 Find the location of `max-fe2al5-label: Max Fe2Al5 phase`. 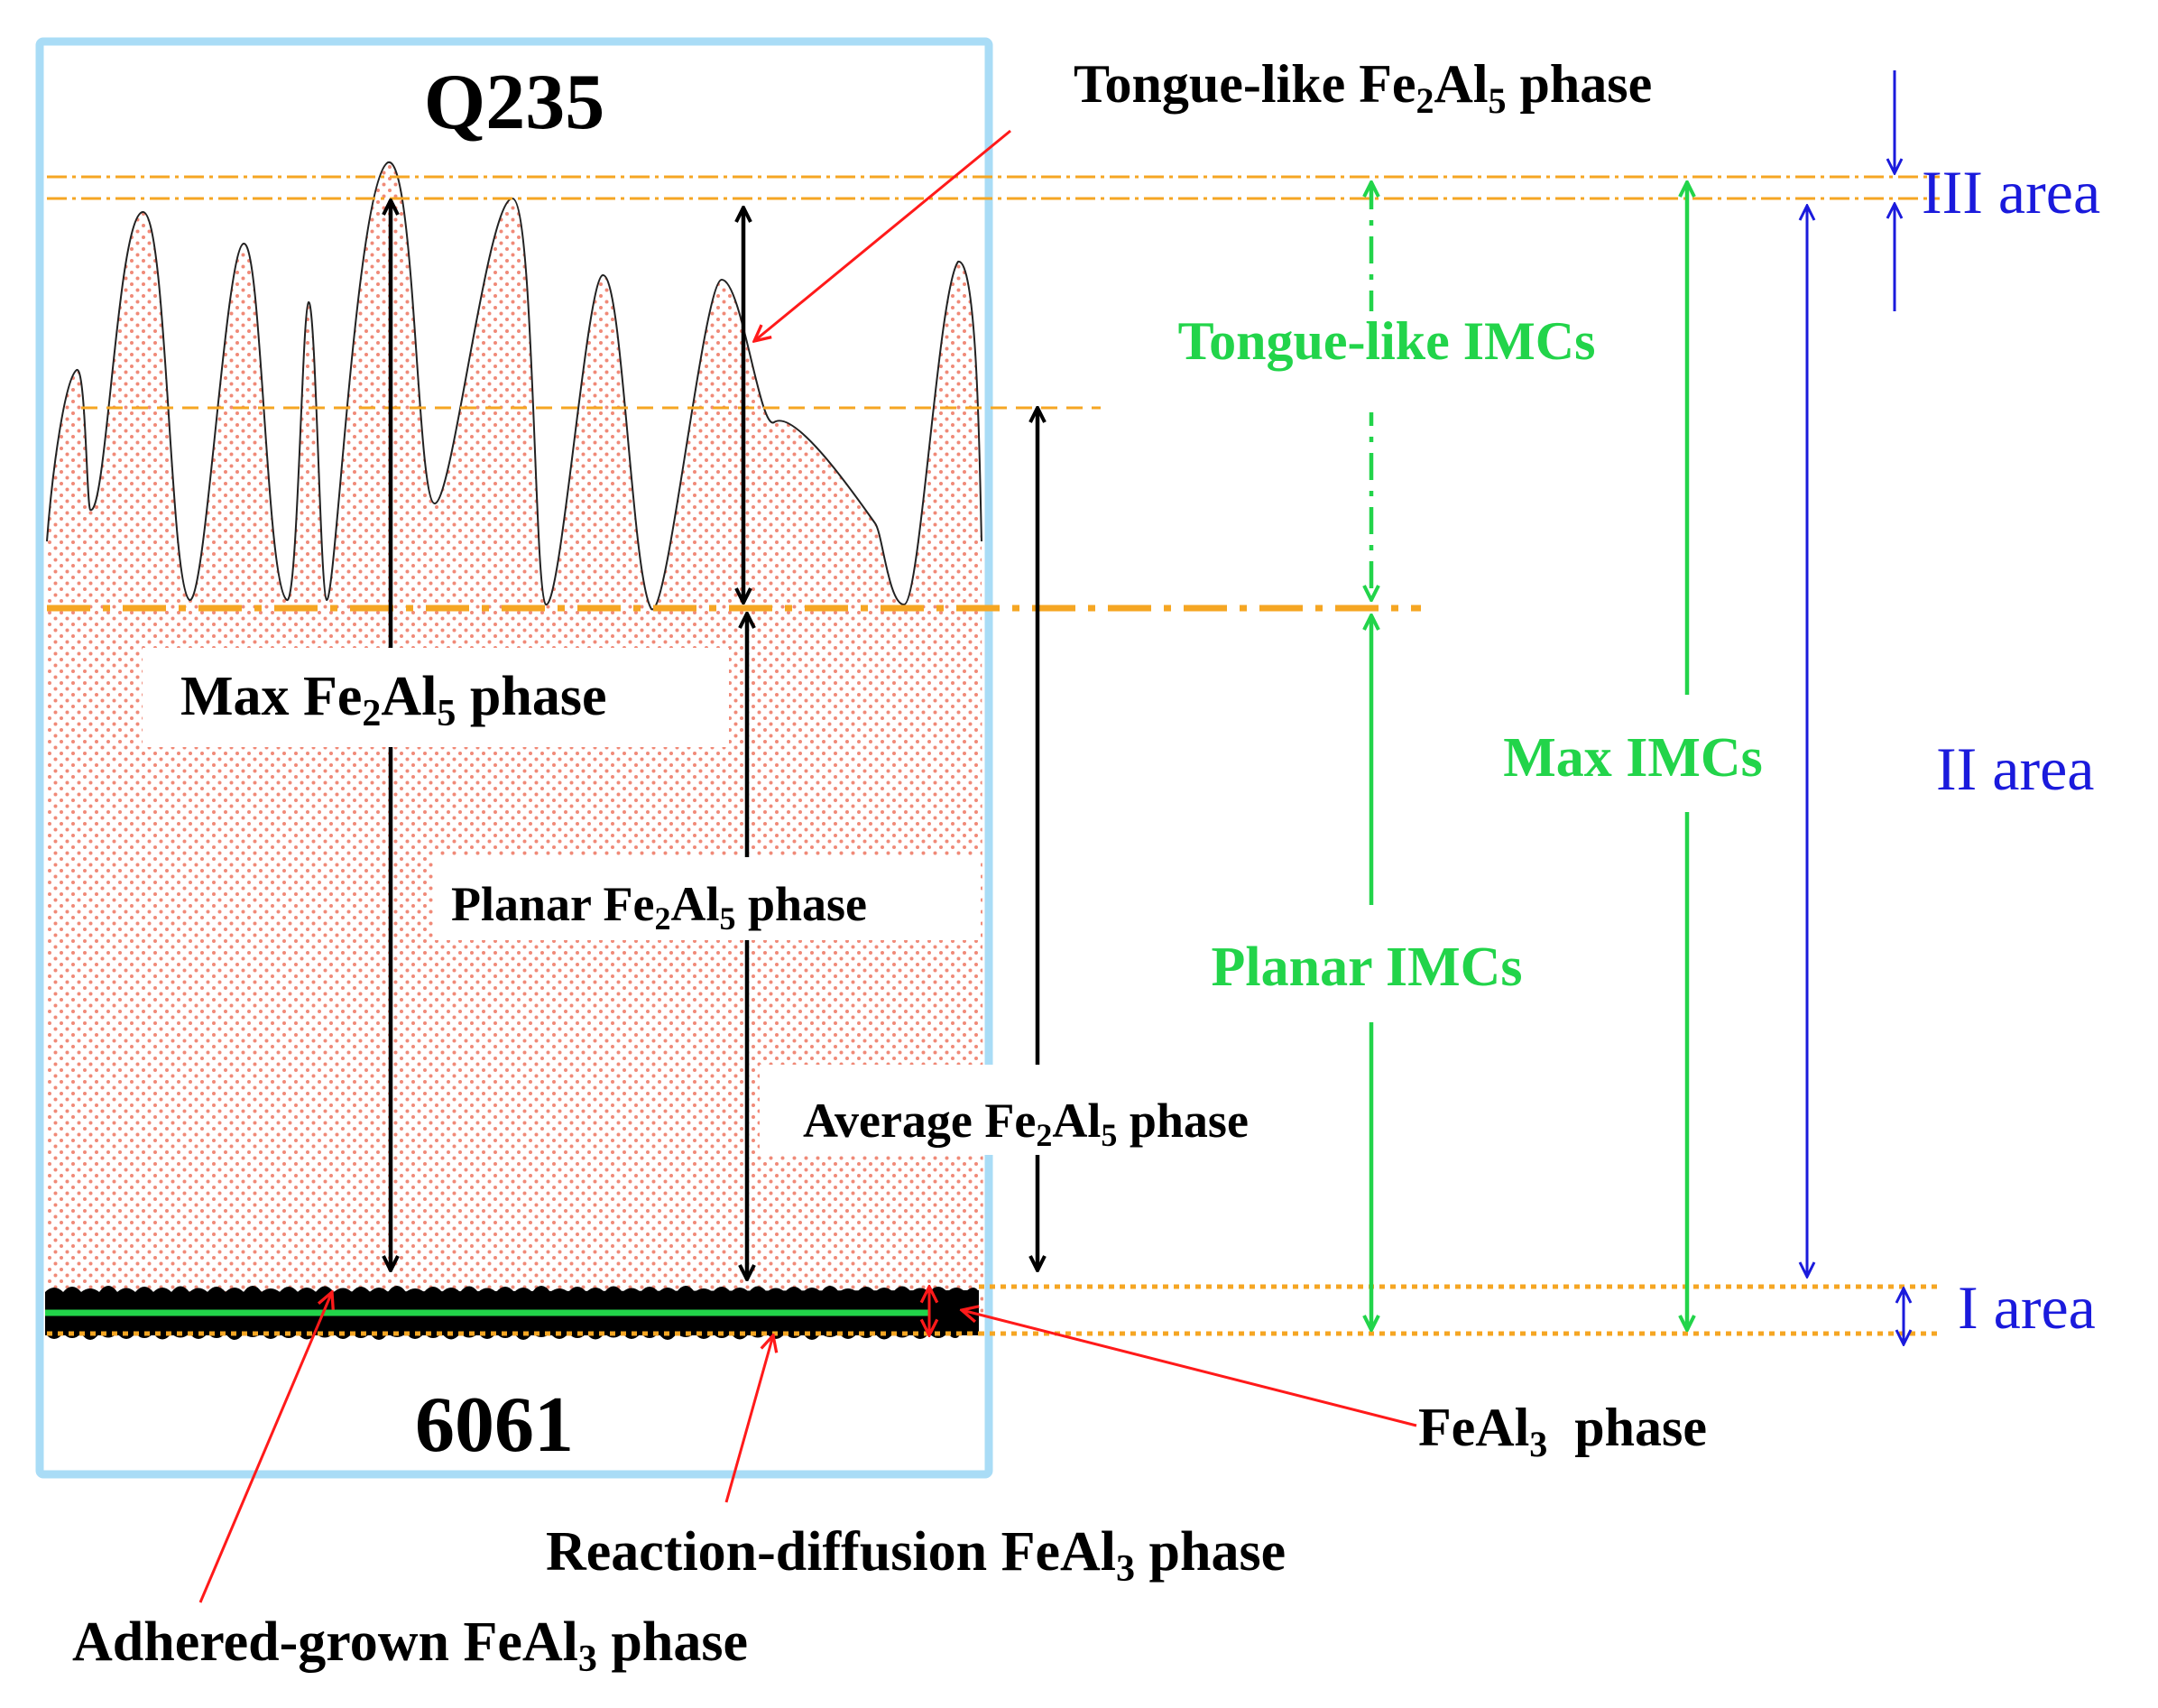

max-fe2al5-label: Max Fe2Al5 phase is located at coordinates (393, 700).